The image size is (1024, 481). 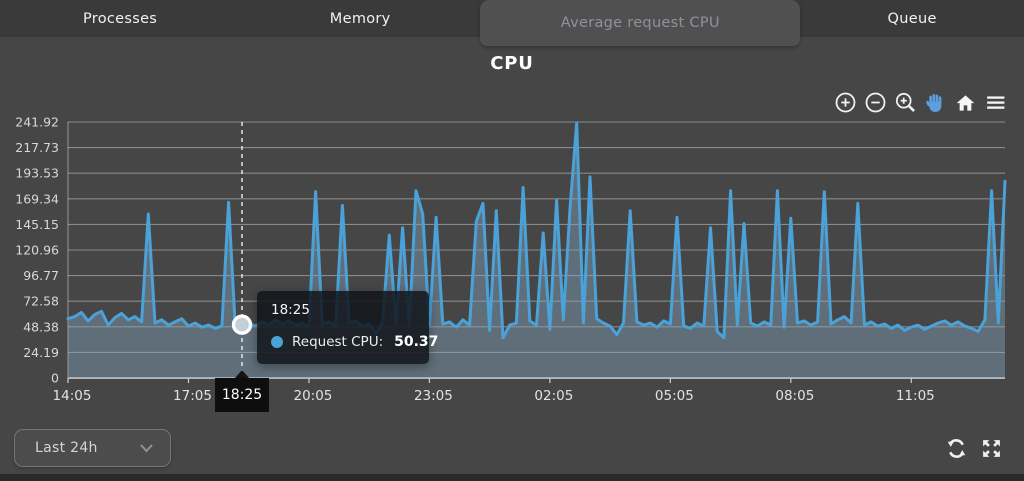 I want to click on svg-text: 145.15, so click(x=37, y=224).